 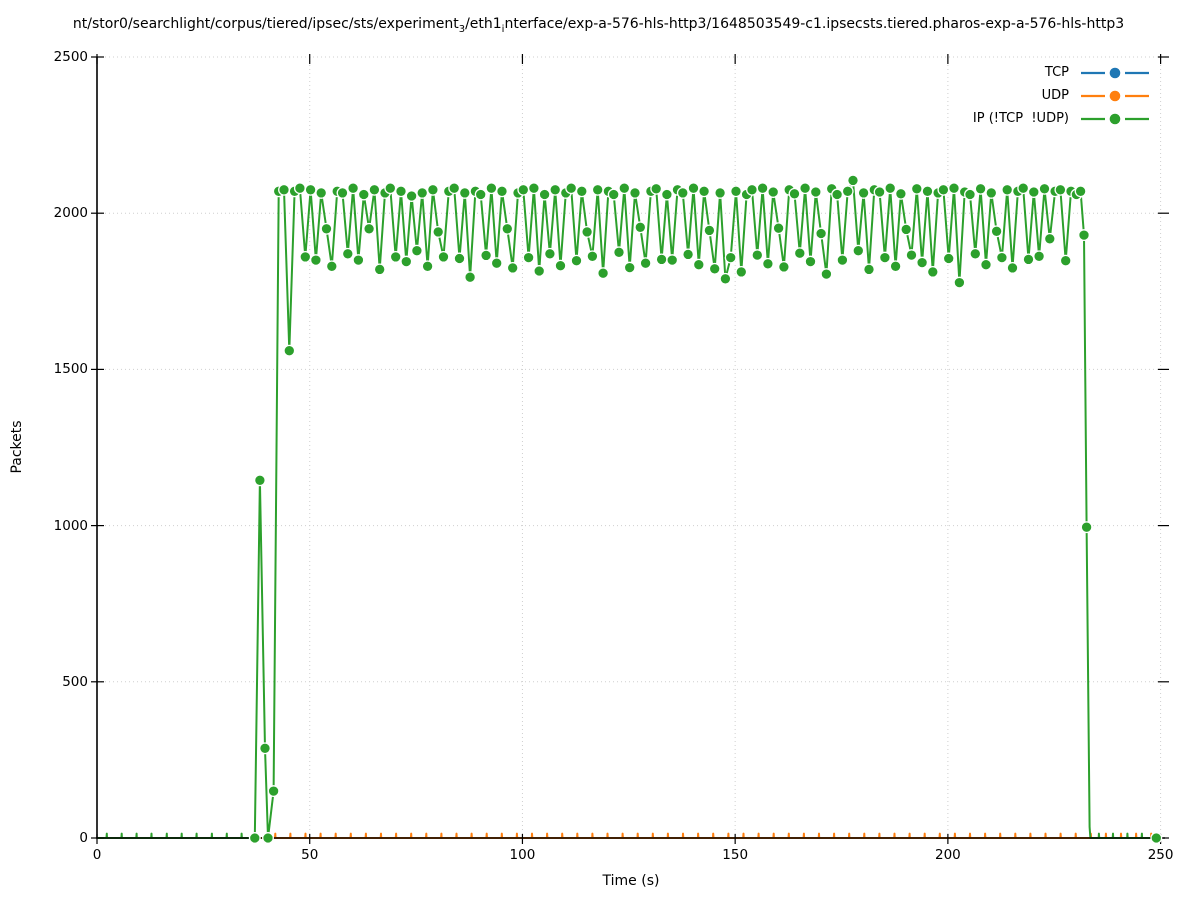 What do you see at coordinates (70, 57) in the screenshot?
I see `y-tick-label: 2500` at bounding box center [70, 57].